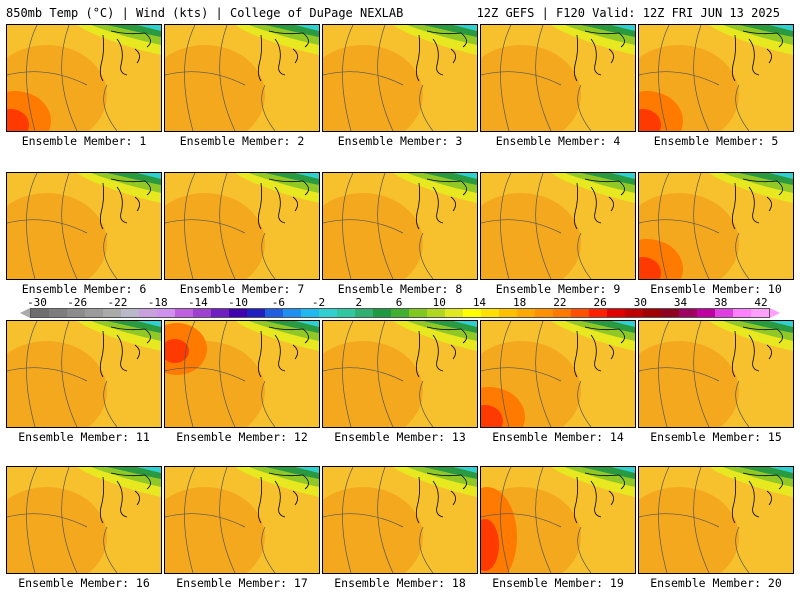 This screenshot has width=800, height=600. What do you see at coordinates (25, 313) in the screenshot?
I see `scale-left-arrow` at bounding box center [25, 313].